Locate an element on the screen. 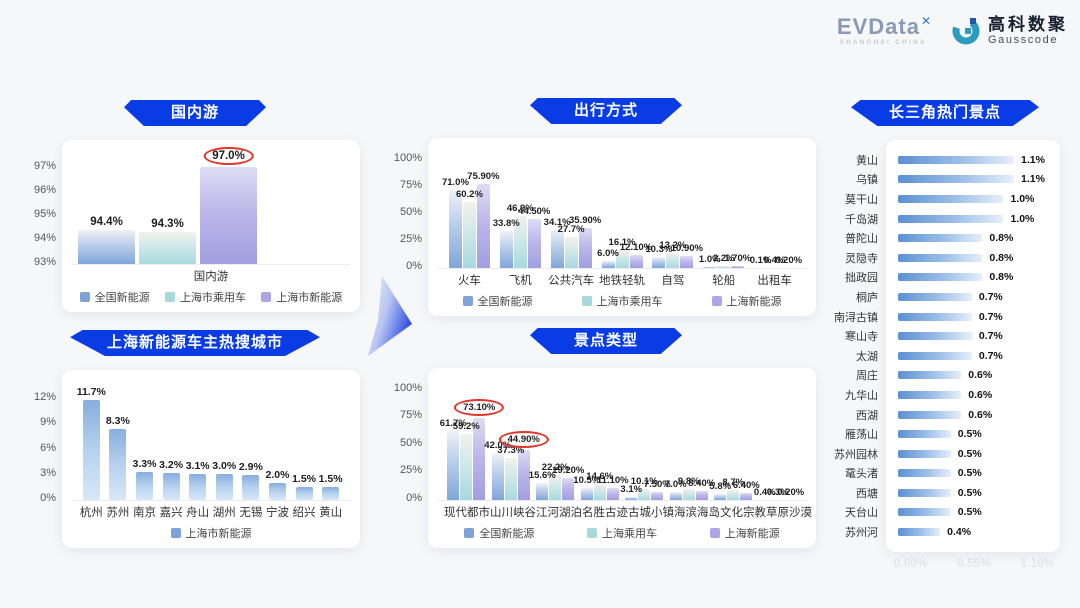  value-label: 7.50% is located at coordinates (657, 484).